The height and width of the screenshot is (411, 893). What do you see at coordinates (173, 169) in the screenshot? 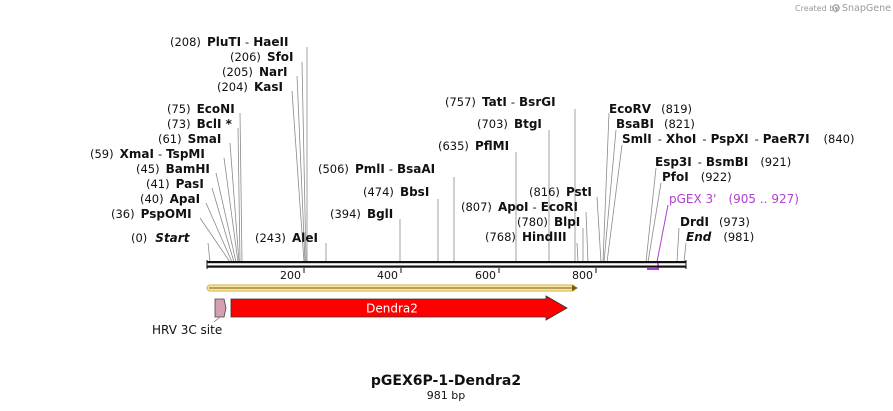
I see `site-bamhi: (45) BamHI` at bounding box center [173, 169].